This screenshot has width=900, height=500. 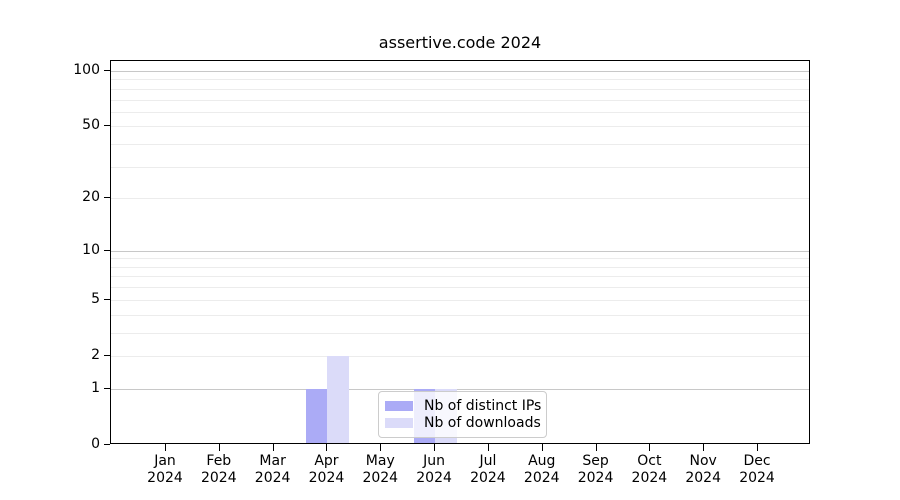 What do you see at coordinates (95, 354) in the screenshot?
I see `y-tick-label: 2` at bounding box center [95, 354].